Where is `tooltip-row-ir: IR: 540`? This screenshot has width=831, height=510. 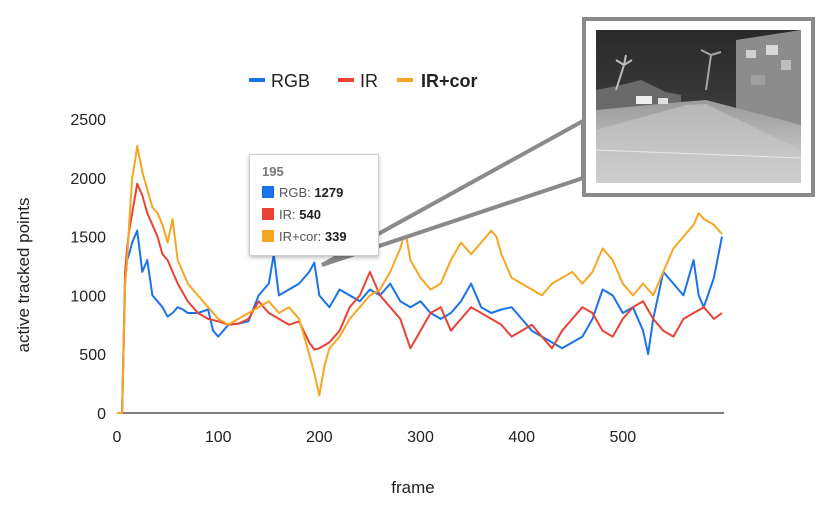 tooltip-row-ir: IR: 540 is located at coordinates (291, 215).